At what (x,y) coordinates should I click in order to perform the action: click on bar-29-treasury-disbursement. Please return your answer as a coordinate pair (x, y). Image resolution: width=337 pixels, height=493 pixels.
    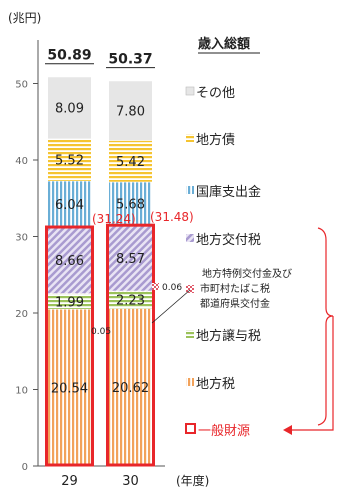
    Looking at the image, I should click on (69, 204).